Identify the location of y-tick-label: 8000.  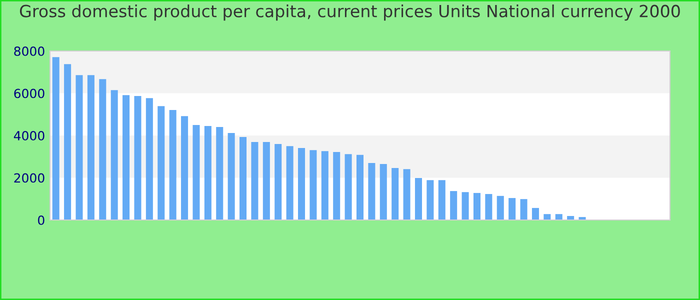
(29, 51).